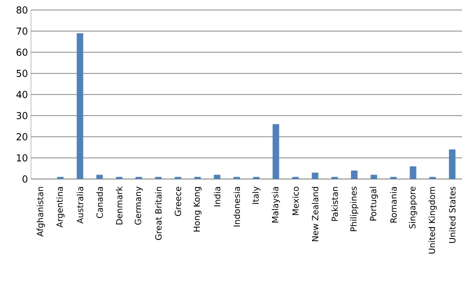  Describe the element at coordinates (60, 207) in the screenshot. I see `x-tick-label: Argentina` at that location.